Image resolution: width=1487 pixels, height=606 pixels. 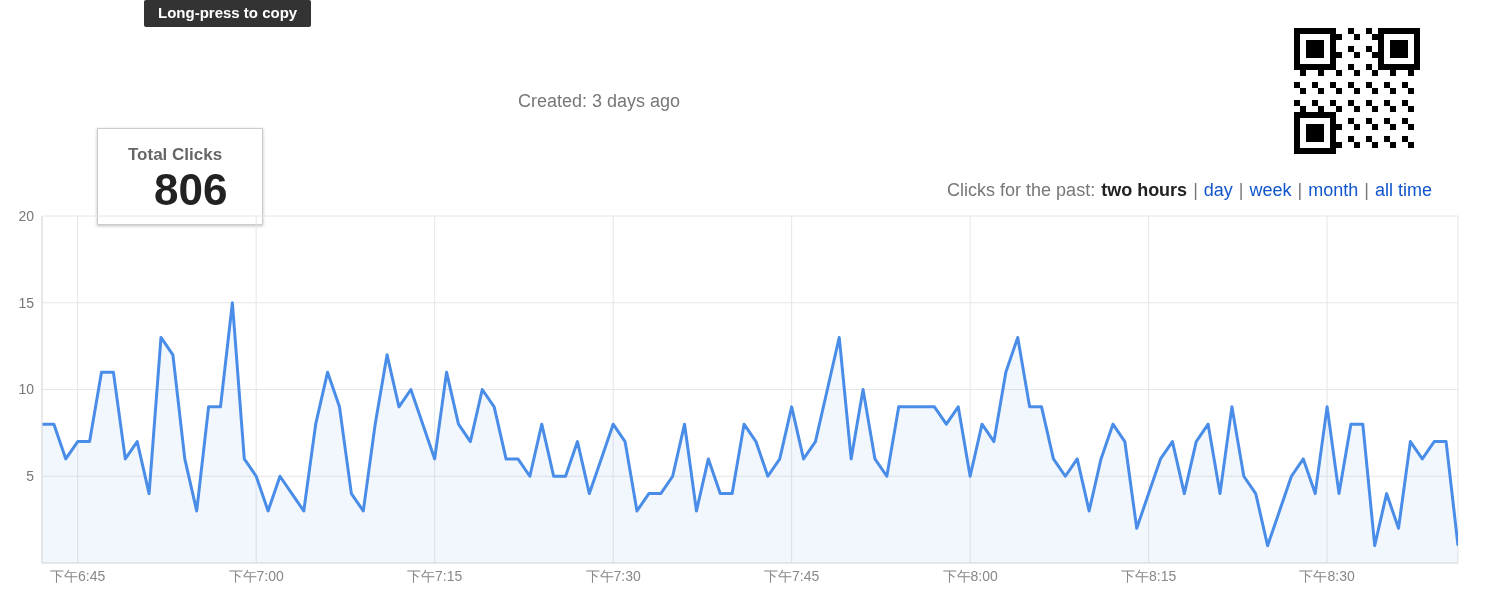 What do you see at coordinates (26, 389) in the screenshot?
I see `y-tick-label: 10` at bounding box center [26, 389].